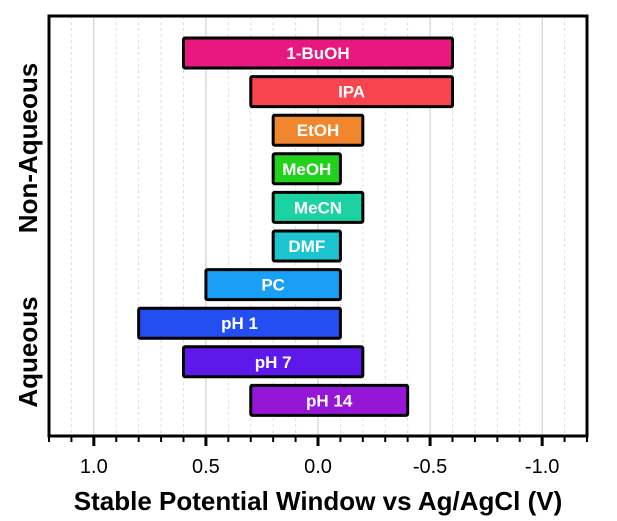 The image size is (617, 521). I want to click on x-tick-label: -0.5, so click(430, 467).